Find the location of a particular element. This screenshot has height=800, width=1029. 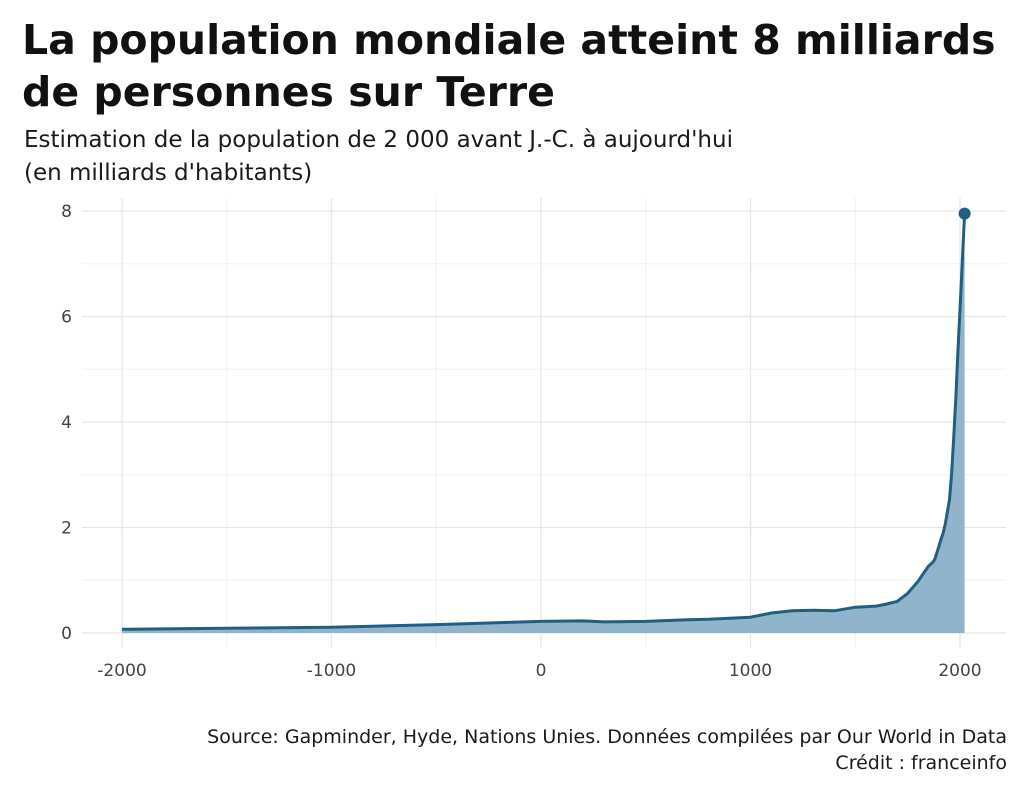

y-axis: 0 2 4 6 8 is located at coordinates (66, 423).